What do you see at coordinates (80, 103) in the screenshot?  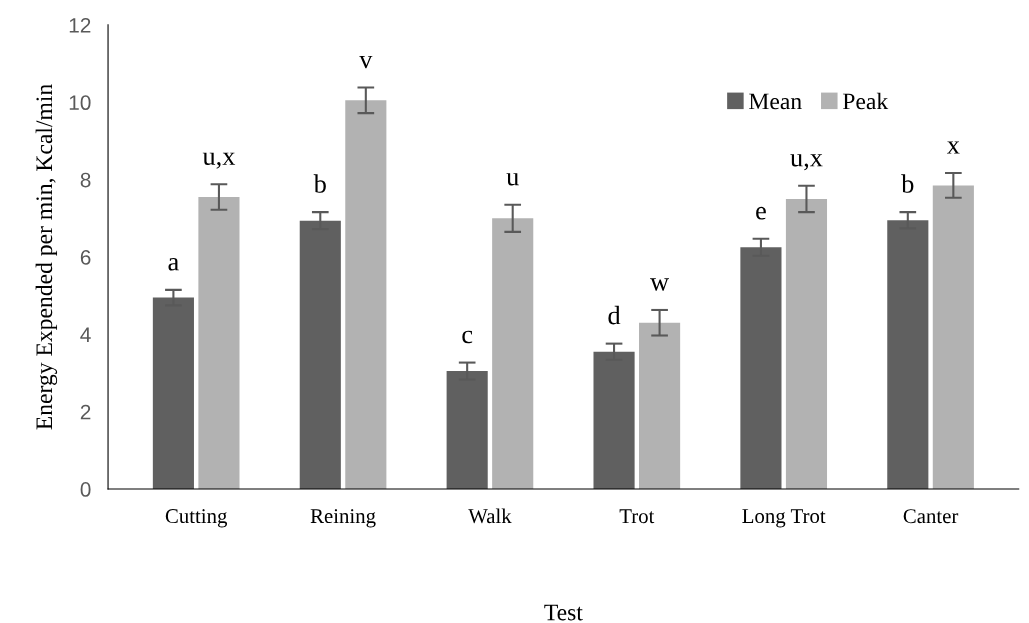 I see `y-tick-label: 10` at bounding box center [80, 103].